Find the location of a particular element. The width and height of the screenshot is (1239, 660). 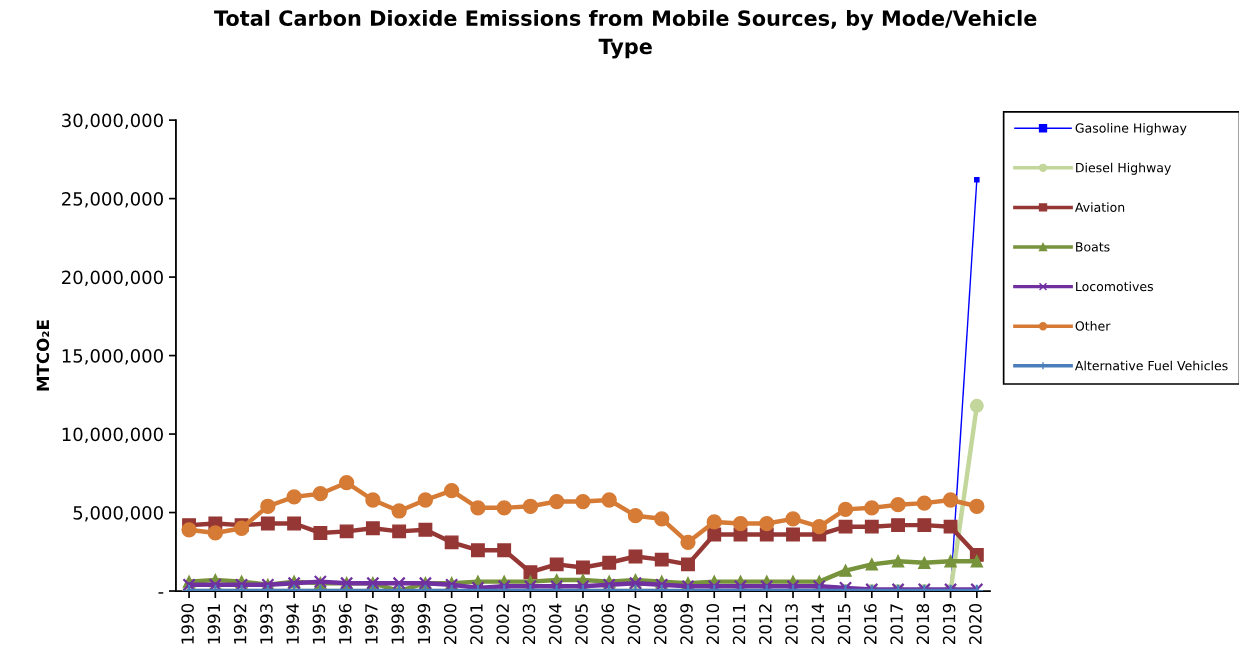

y-tick-label: 30,000,000 is located at coordinates (112, 121).